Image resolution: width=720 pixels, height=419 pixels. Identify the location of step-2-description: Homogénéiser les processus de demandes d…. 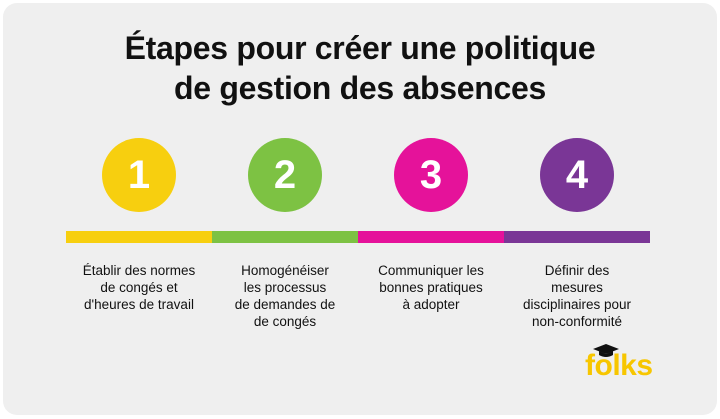
(285, 296).